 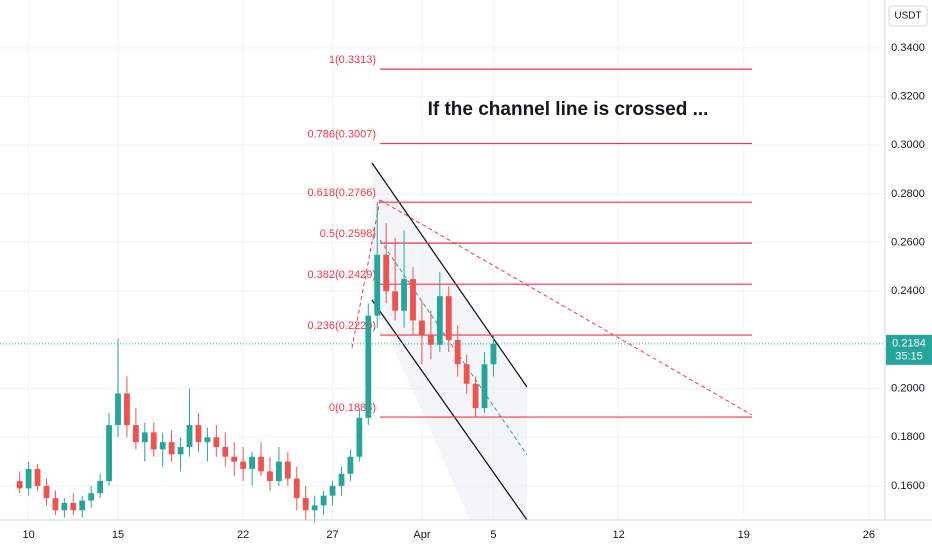 What do you see at coordinates (908, 291) in the screenshot?
I see `y-tick-label: 0.2400` at bounding box center [908, 291].